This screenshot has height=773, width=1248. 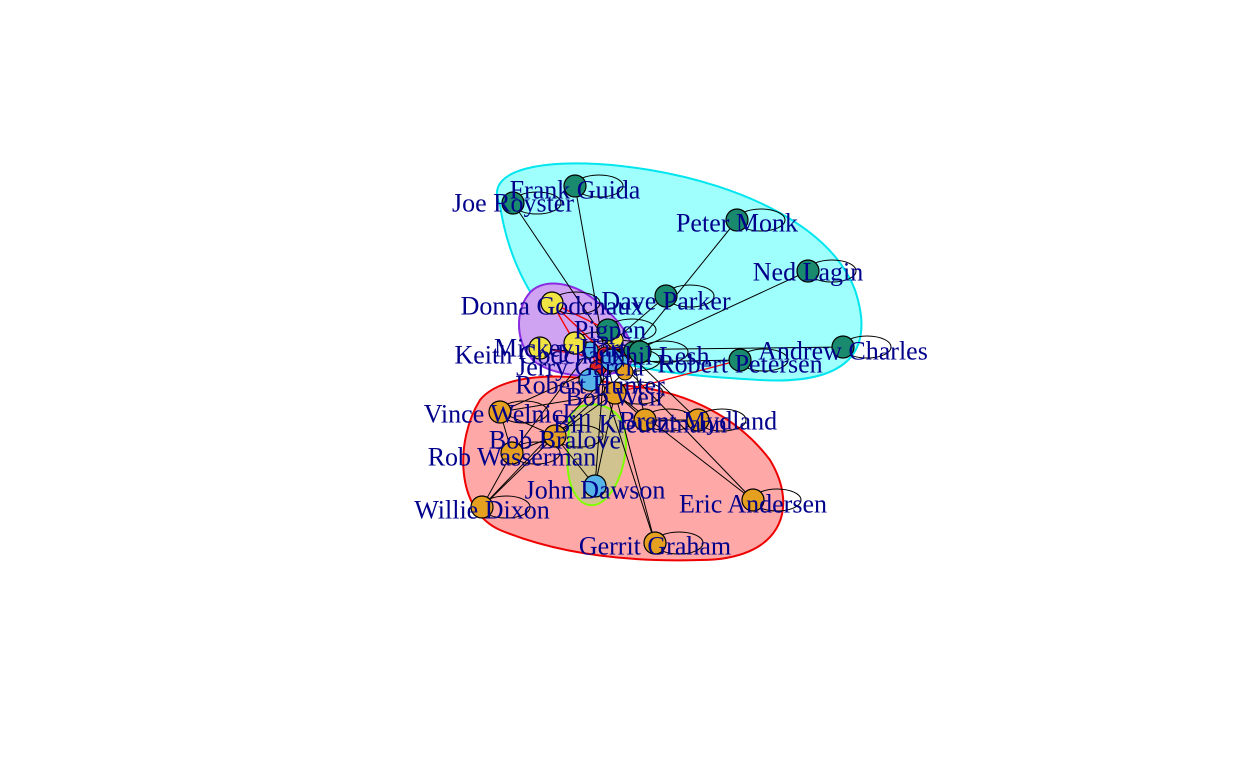 I want to click on node-label: Pigpen, so click(x=610, y=330).